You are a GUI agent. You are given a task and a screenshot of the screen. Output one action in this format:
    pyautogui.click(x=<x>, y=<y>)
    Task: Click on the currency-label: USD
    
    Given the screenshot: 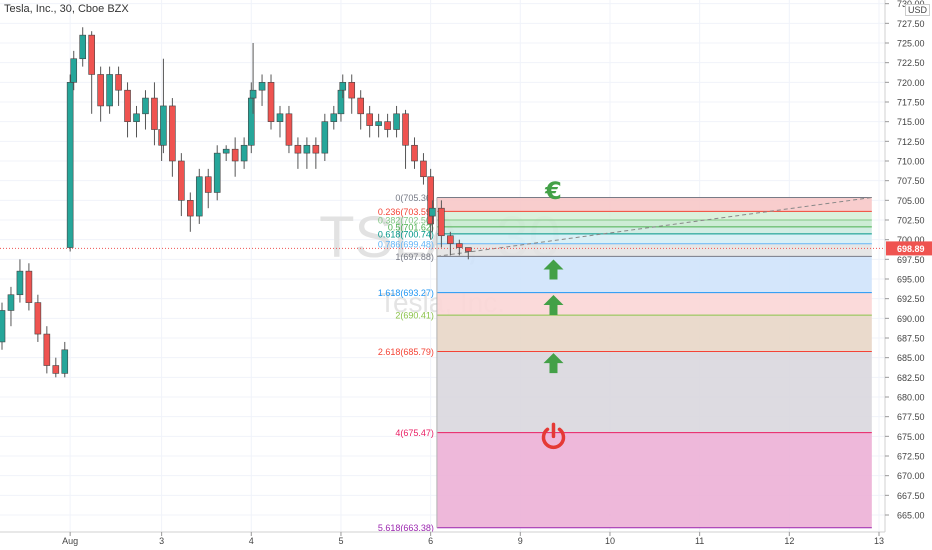 What is the action you would take?
    pyautogui.click(x=918, y=10)
    